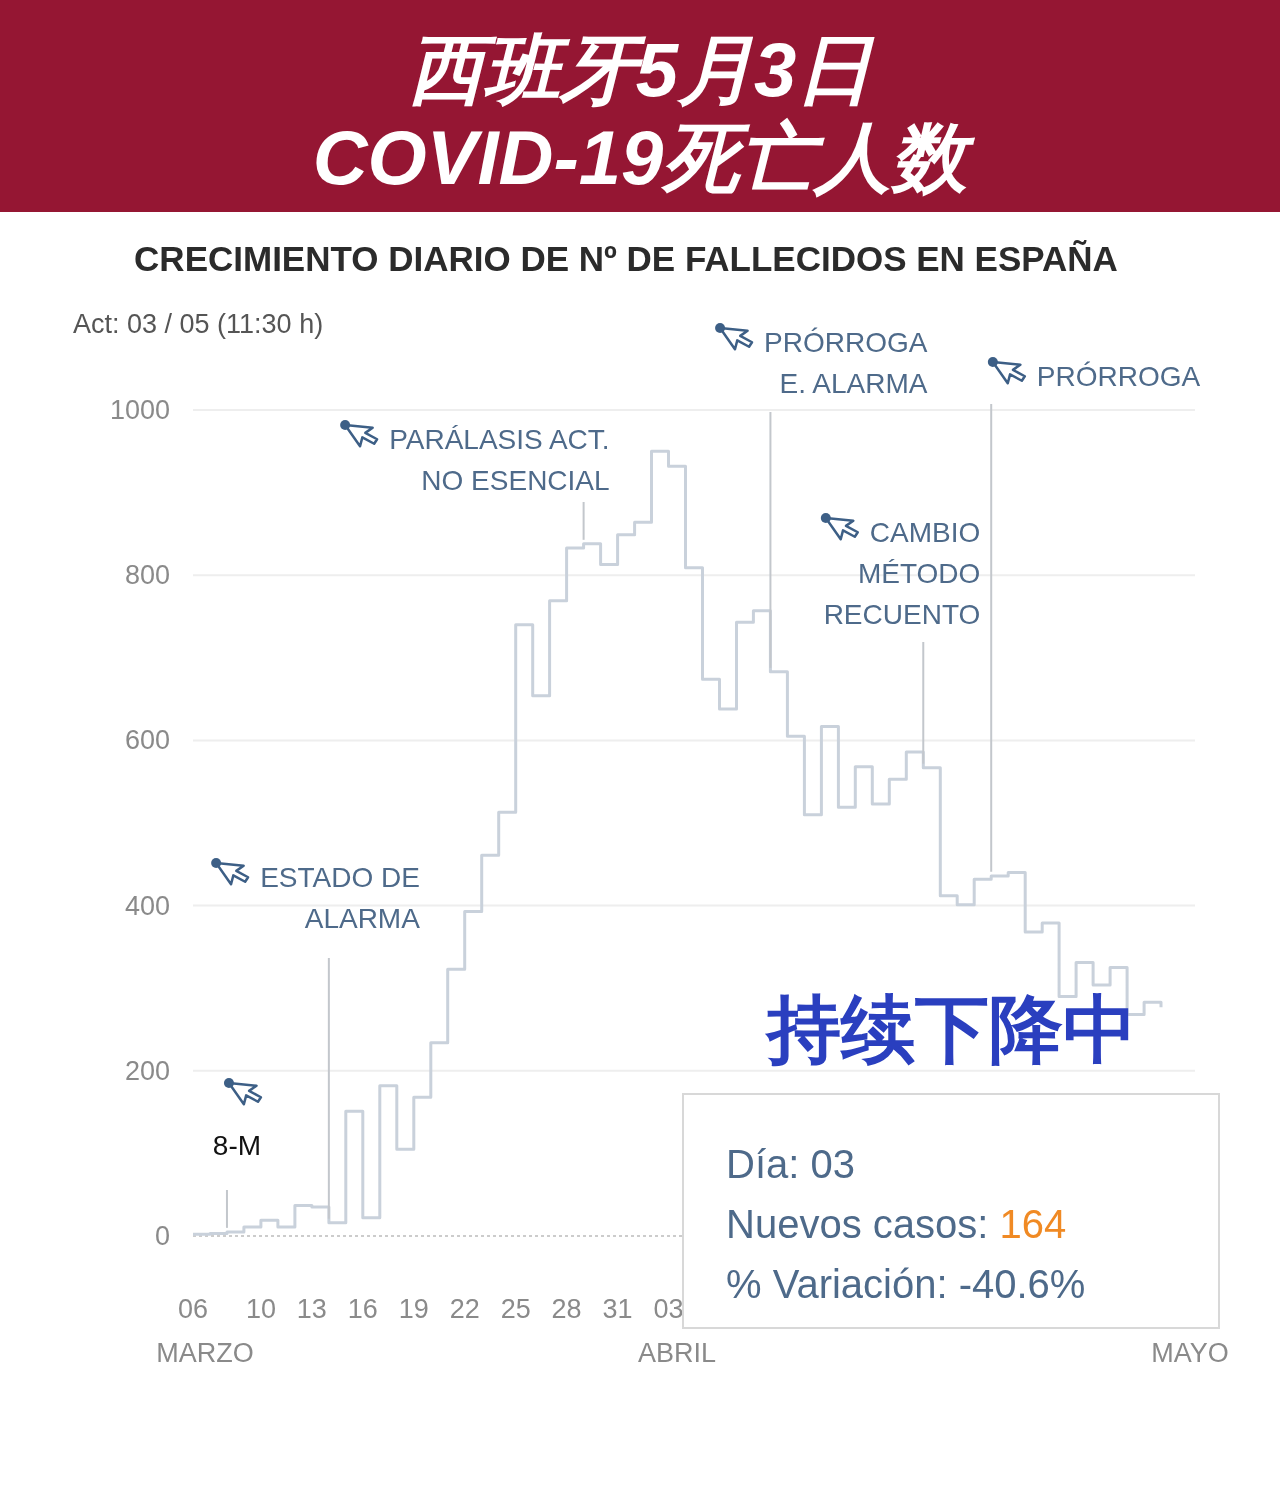  Describe the element at coordinates (260, 1309) in the screenshot. I see `x-tick-label: 10` at that location.